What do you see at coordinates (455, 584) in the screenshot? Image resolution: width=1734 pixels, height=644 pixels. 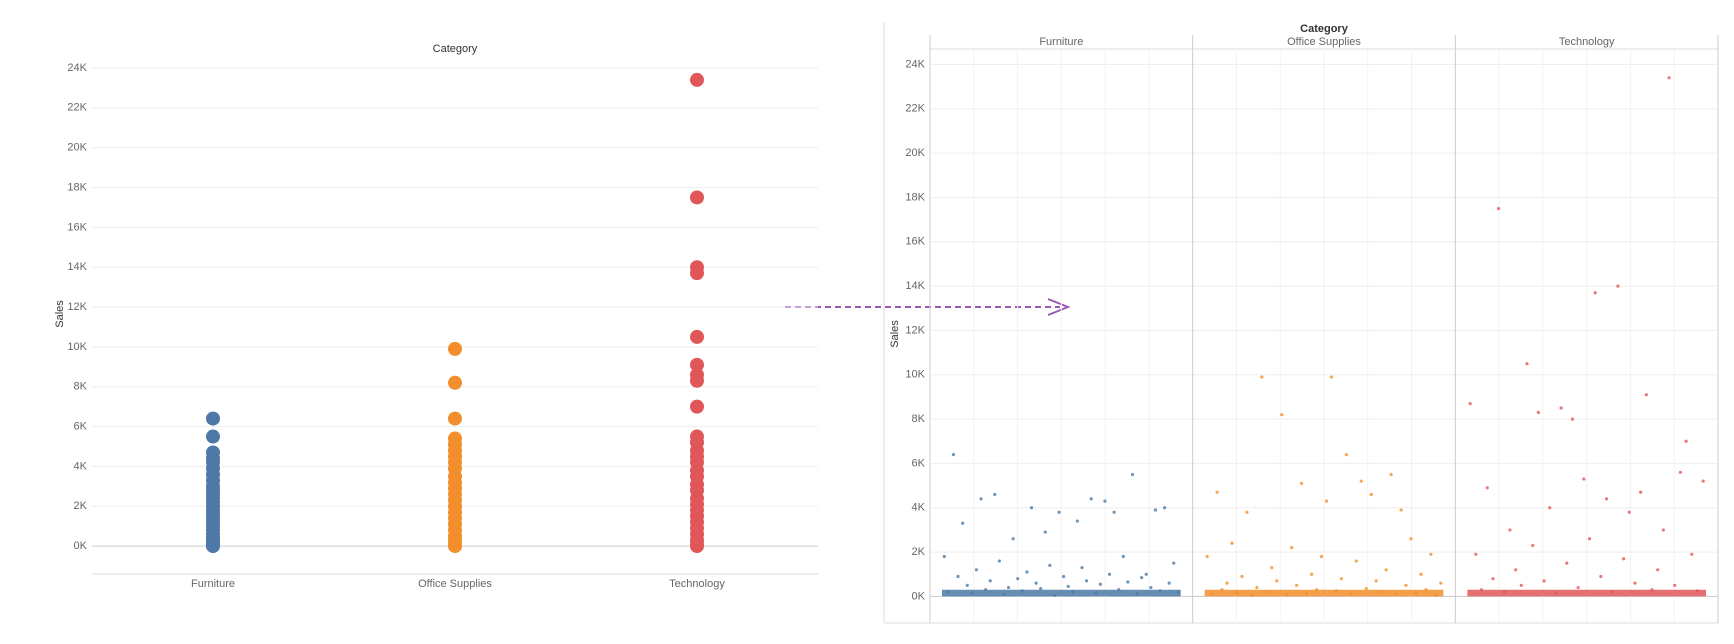 I see `x-tick-label: Office Supplies` at bounding box center [455, 584].